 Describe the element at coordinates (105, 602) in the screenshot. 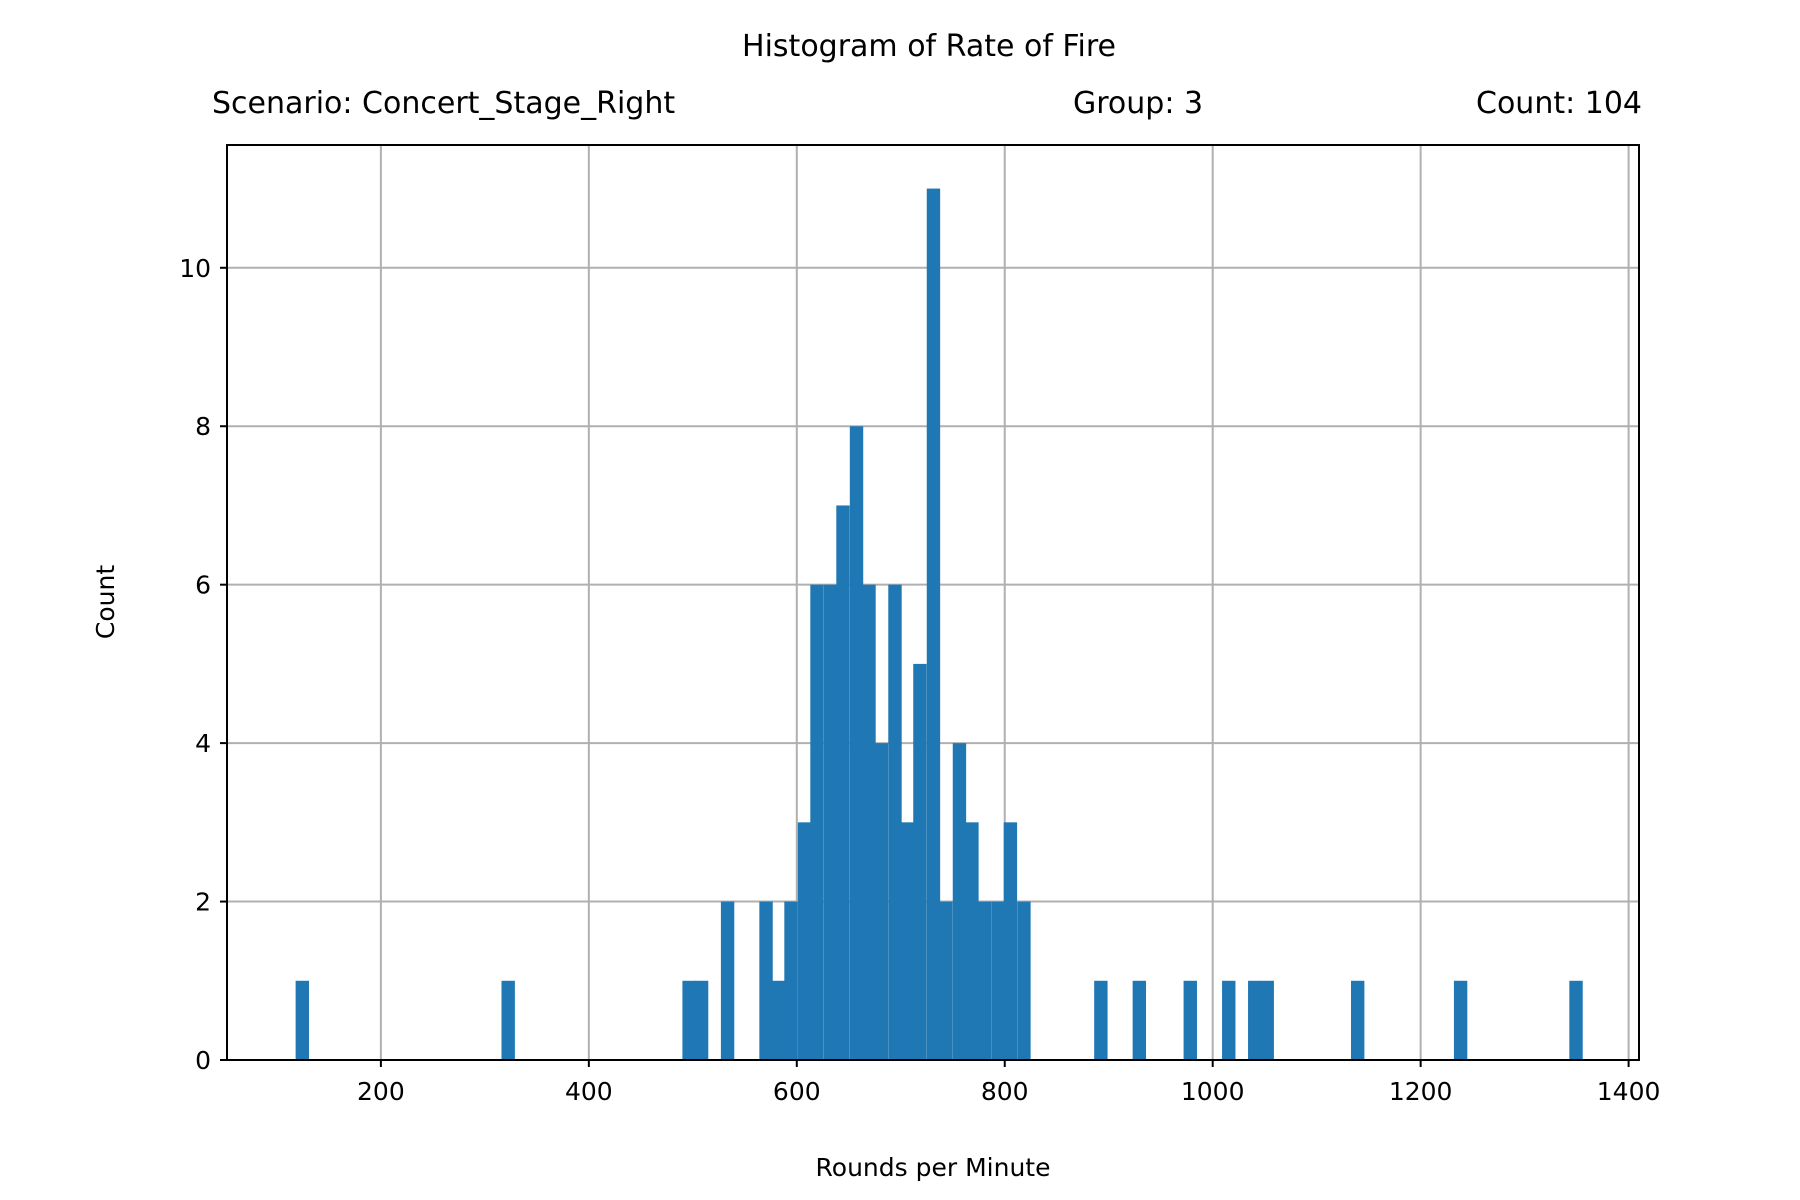

I see `y-axis-label: Count` at that location.